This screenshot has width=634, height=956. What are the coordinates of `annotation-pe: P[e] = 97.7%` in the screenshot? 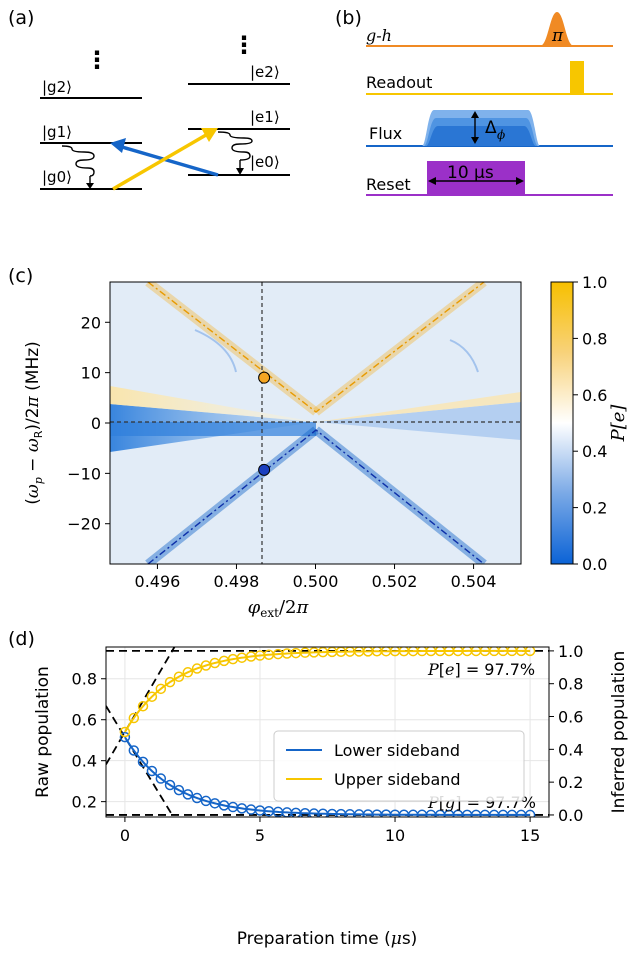 It's located at (481, 669).